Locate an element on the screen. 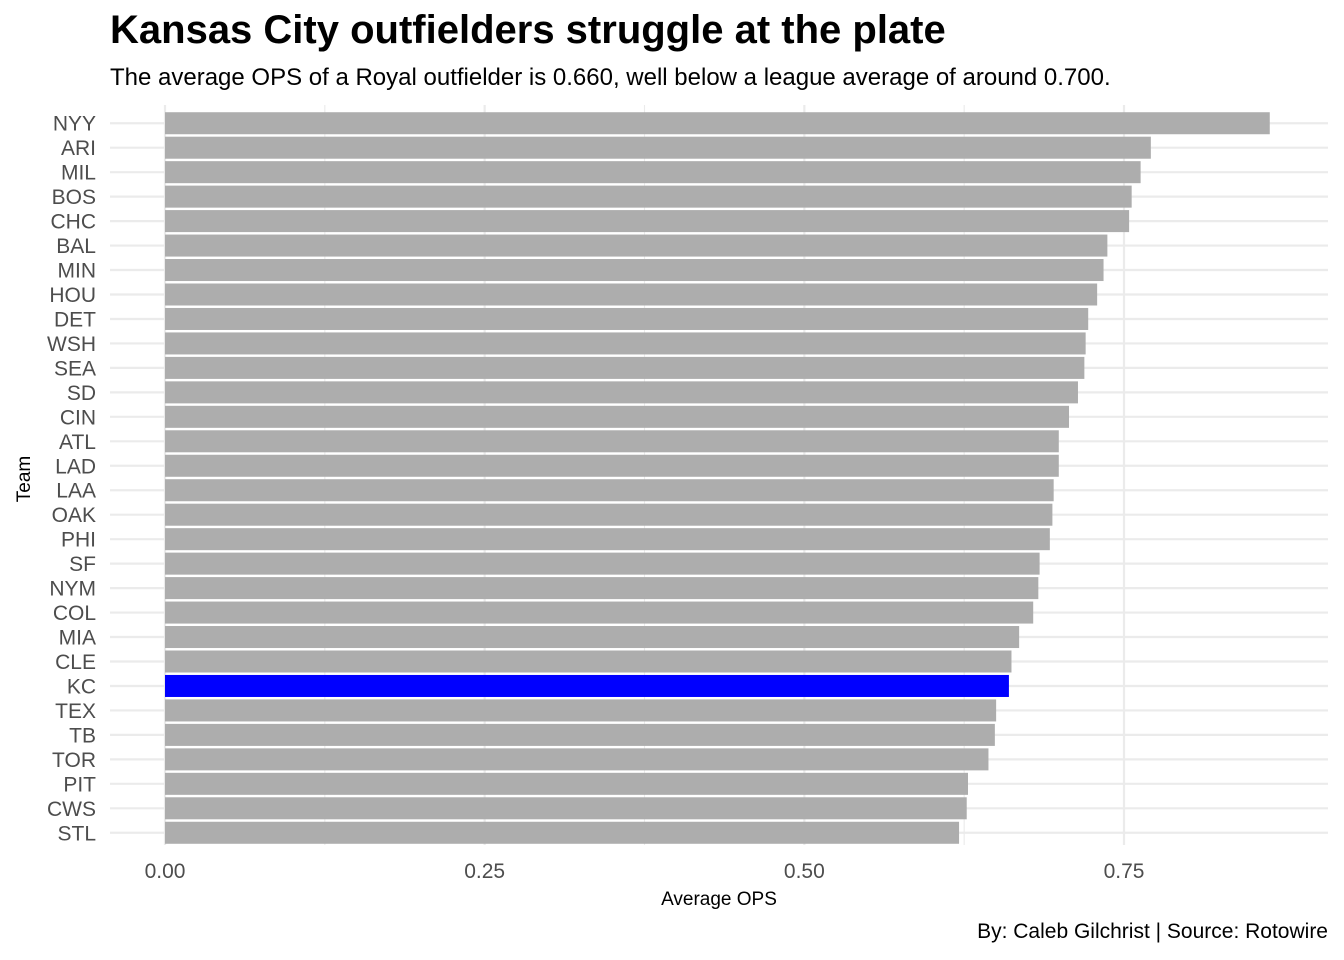 The image size is (1344, 960). bar-tex is located at coordinates (581, 710).